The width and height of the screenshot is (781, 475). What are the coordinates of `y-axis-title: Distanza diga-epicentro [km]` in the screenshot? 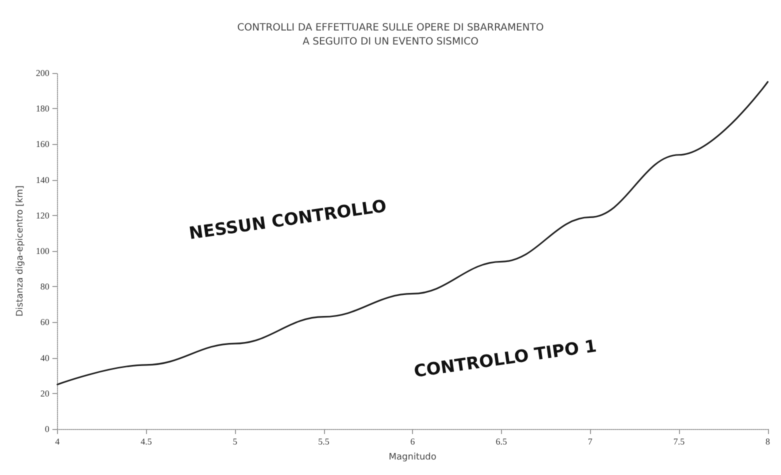 It's located at (21, 251).